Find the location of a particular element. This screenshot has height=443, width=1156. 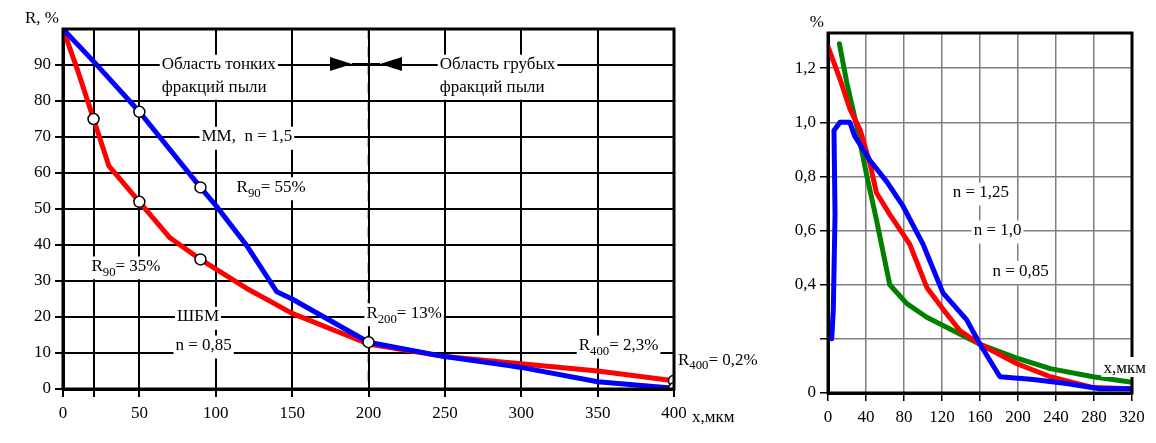

y-tick-label: 30 is located at coordinates (42, 280).